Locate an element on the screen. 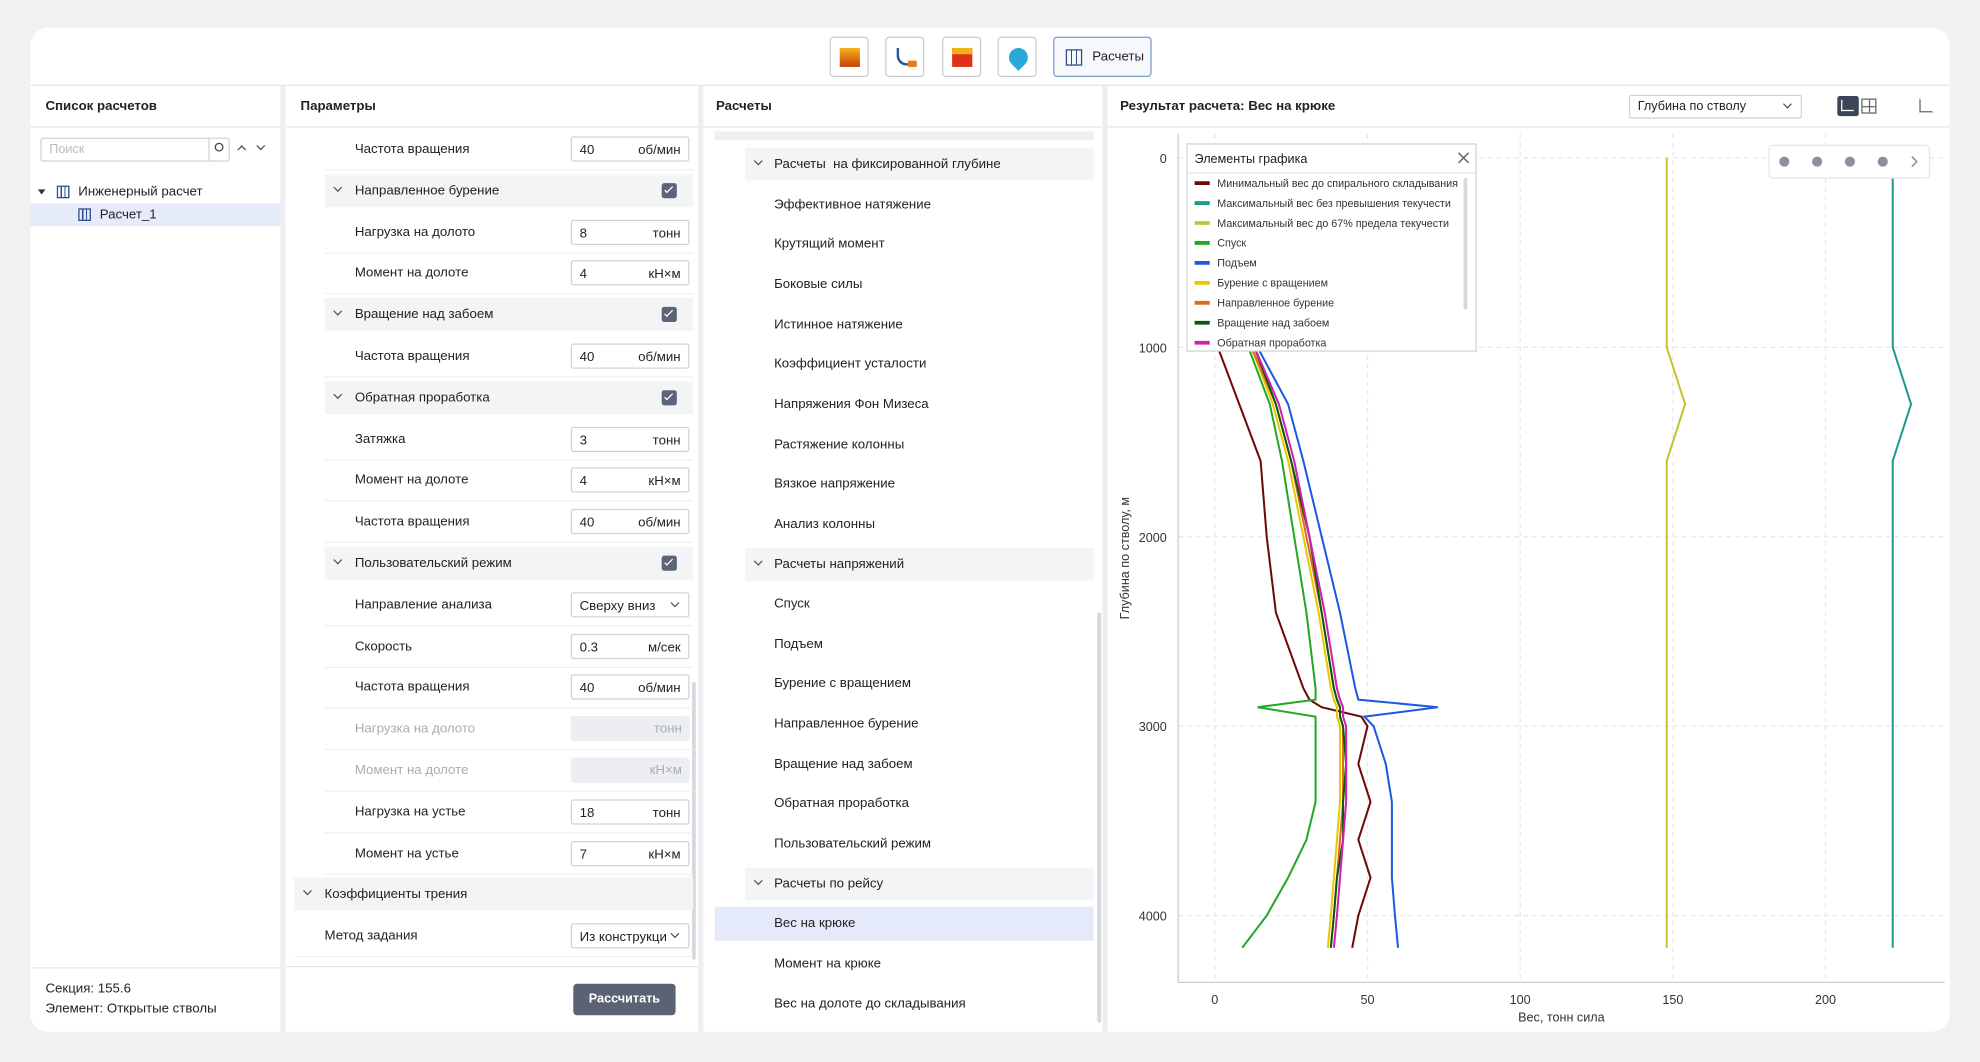 This screenshot has width=1980, height=1062. open-external-button is located at coordinates (1926, 105).